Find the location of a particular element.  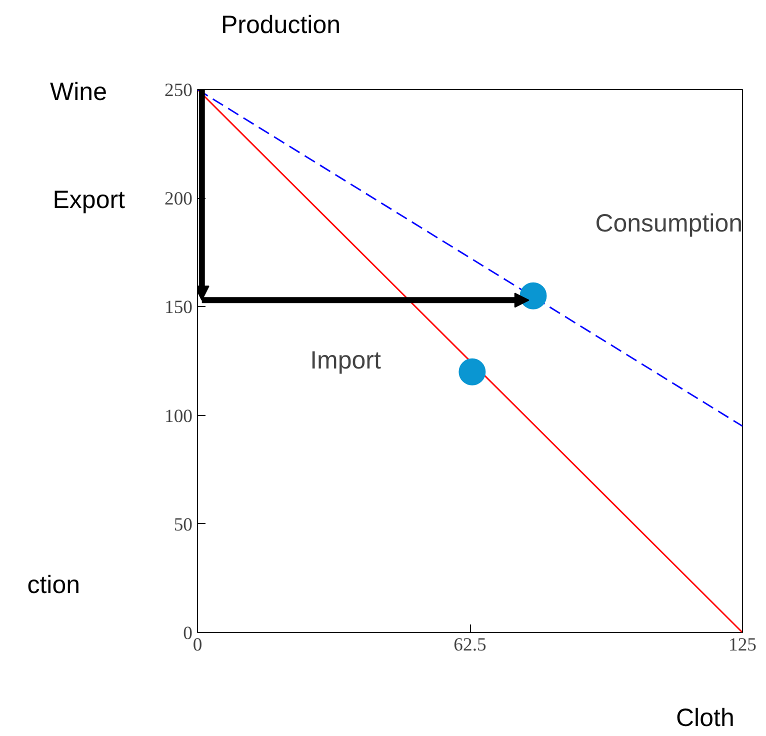

y-tick-label: 100 is located at coordinates (178, 416).